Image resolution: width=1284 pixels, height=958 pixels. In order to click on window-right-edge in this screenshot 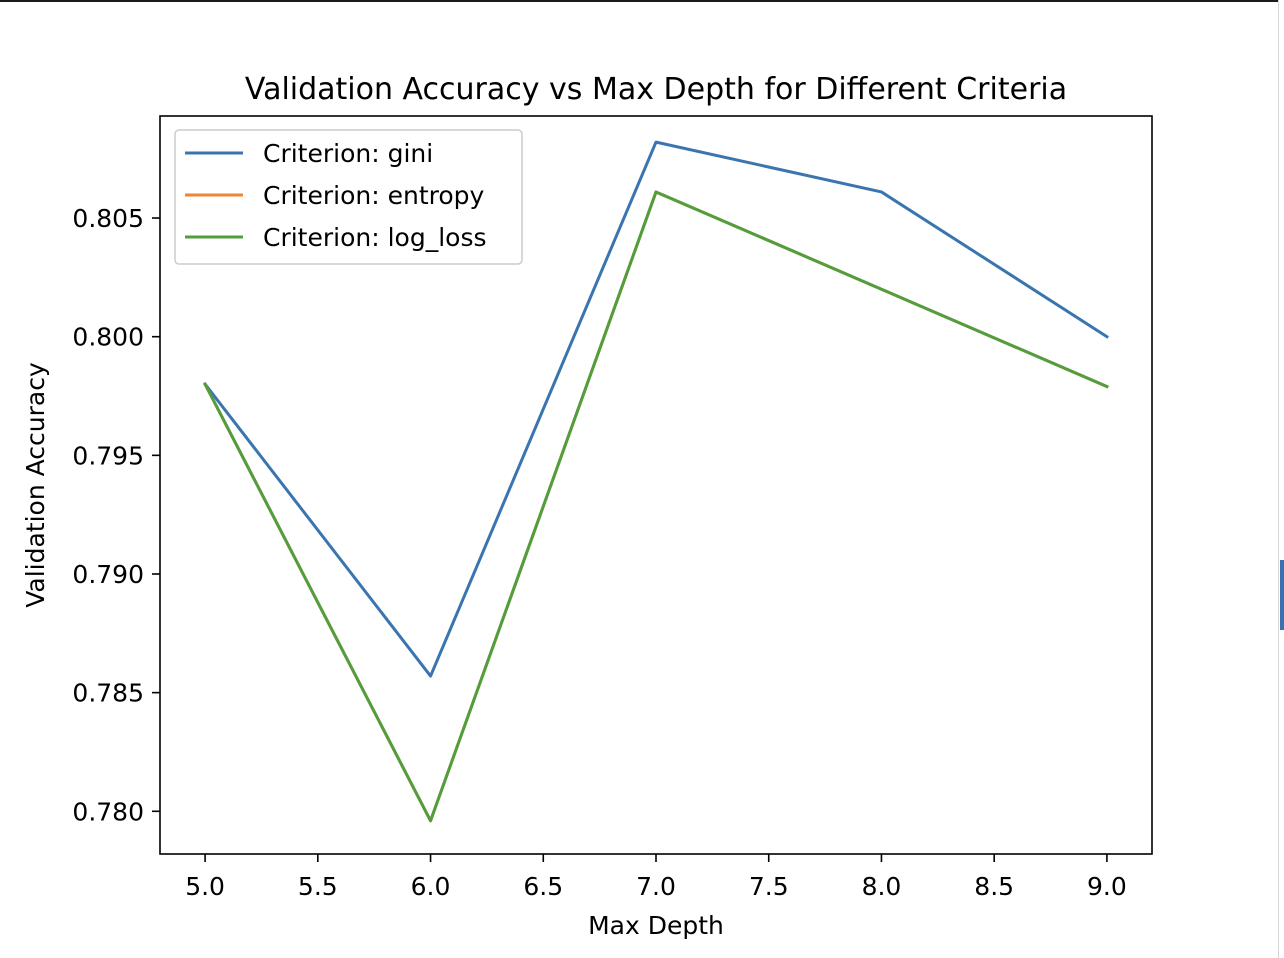, I will do `click(1281, 479)`.